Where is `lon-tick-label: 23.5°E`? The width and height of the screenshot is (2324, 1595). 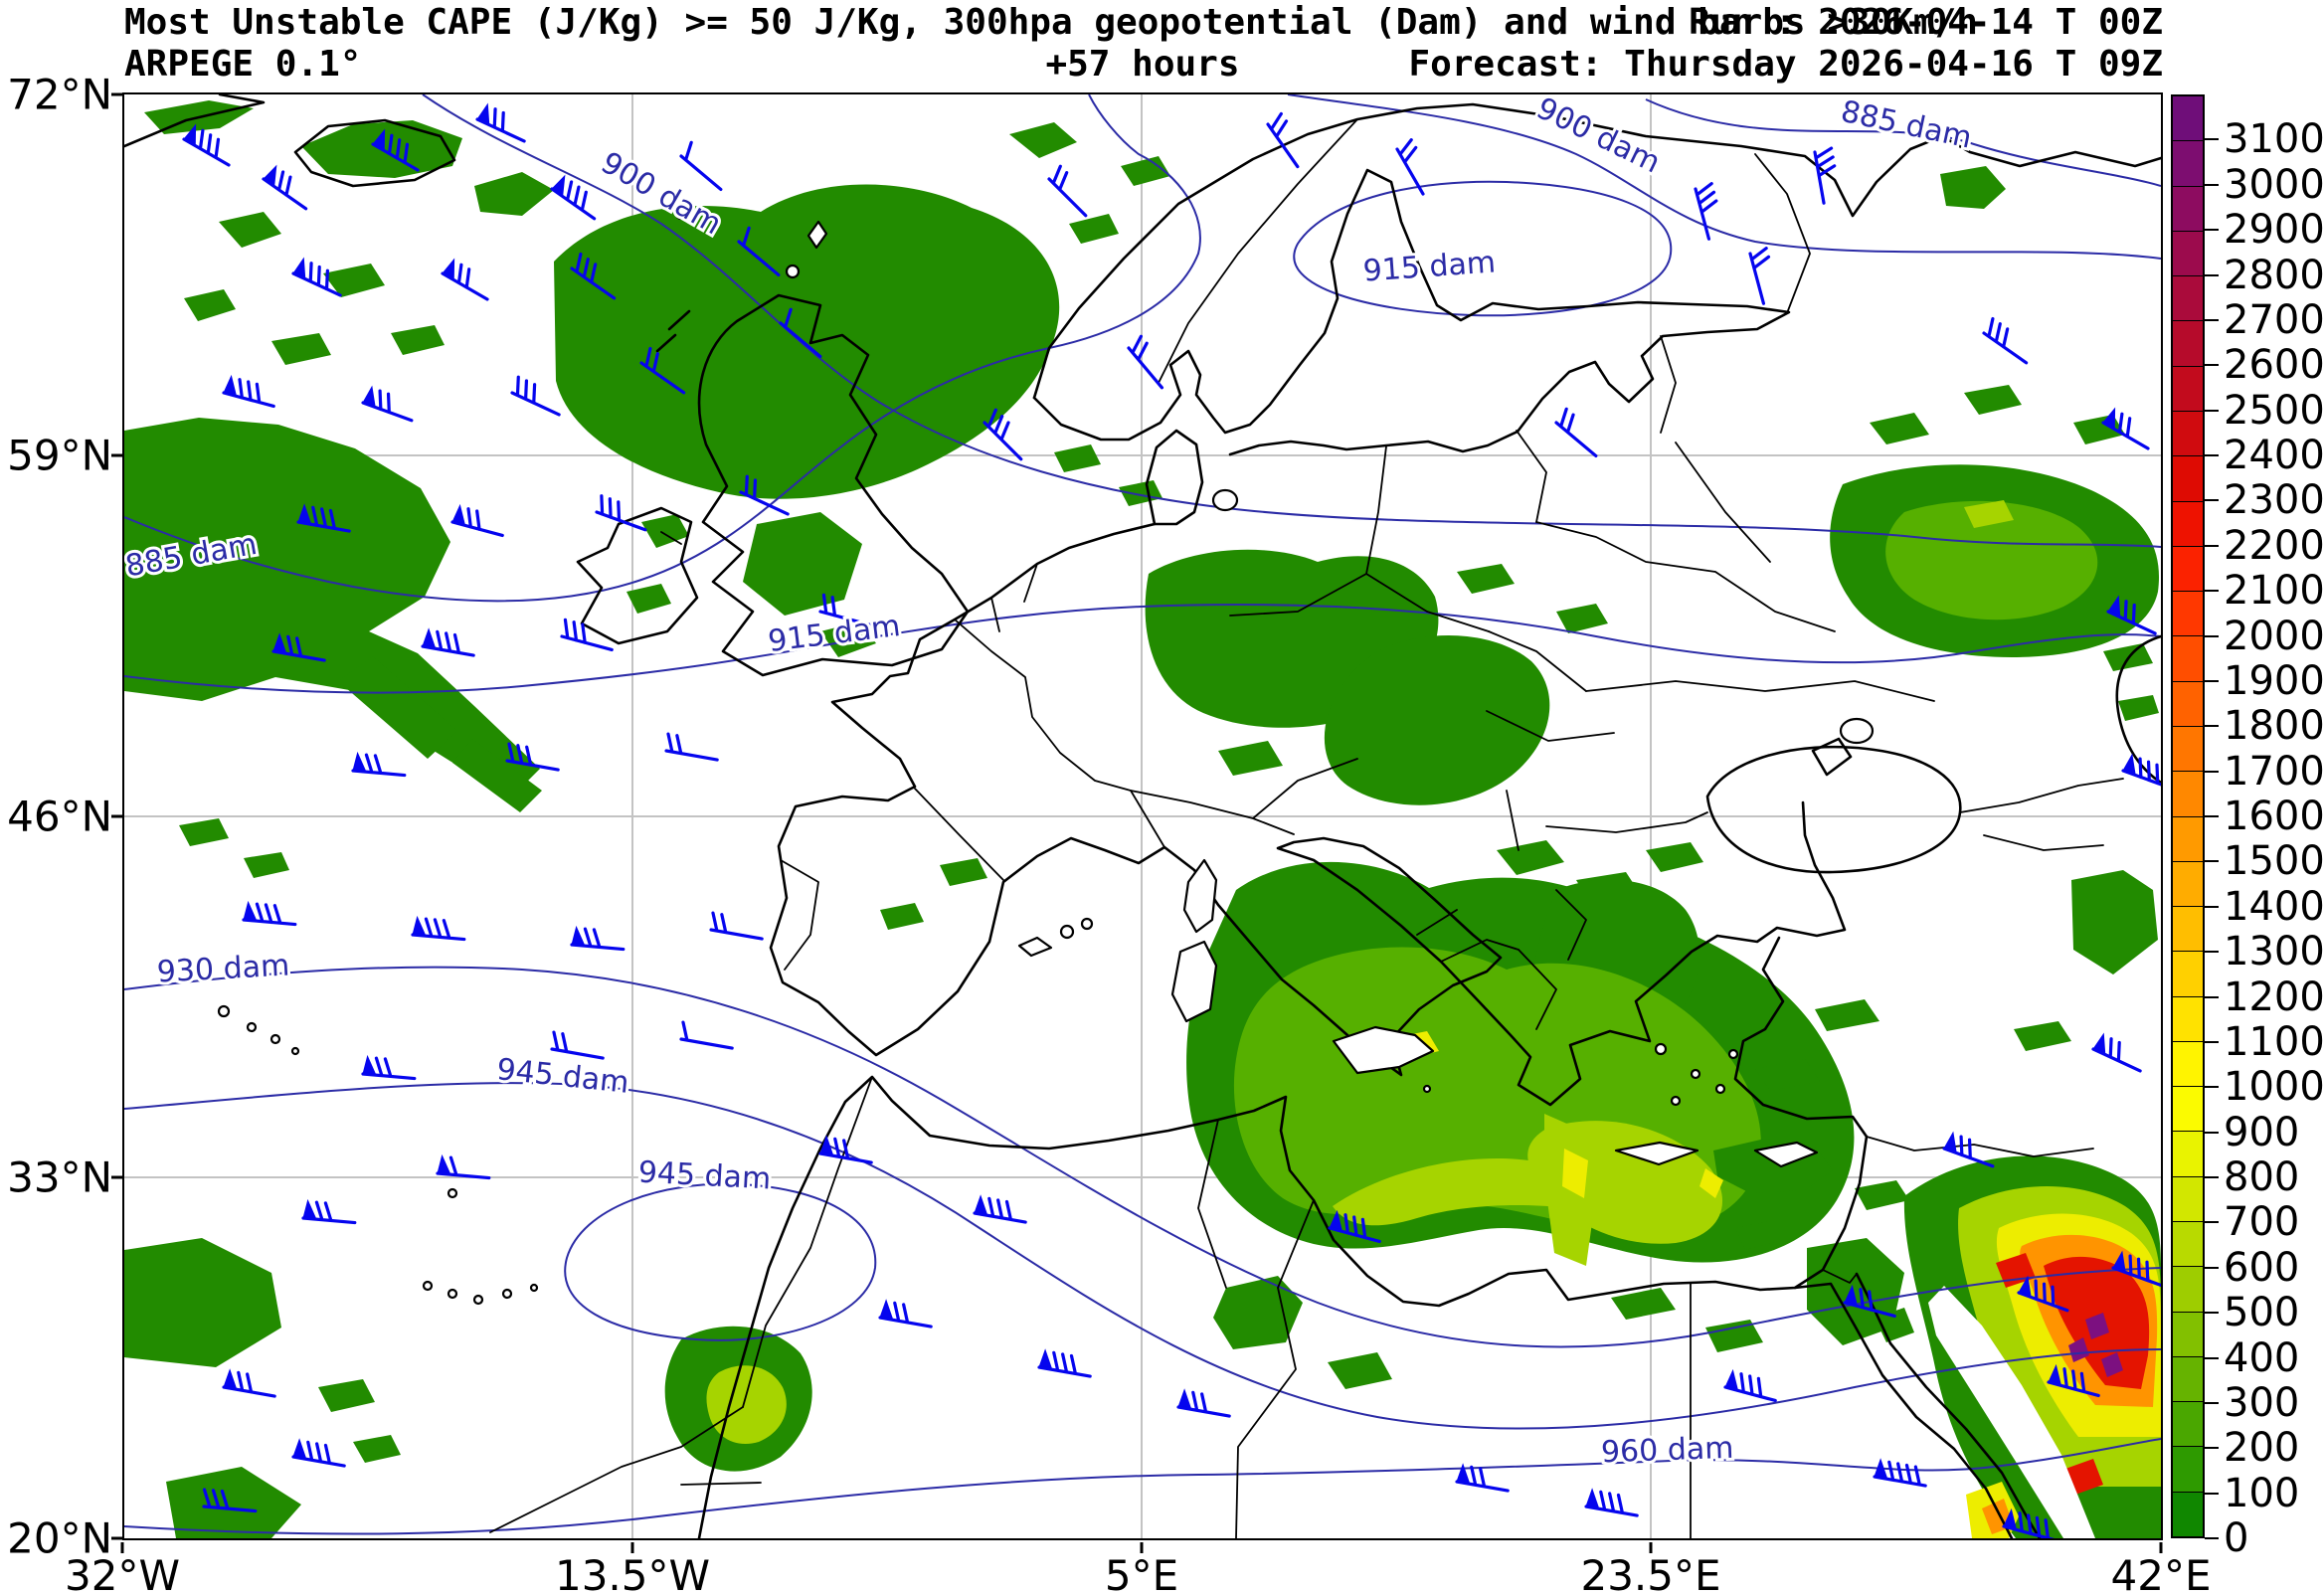 lon-tick-label: 23.5°E is located at coordinates (1650, 1573).